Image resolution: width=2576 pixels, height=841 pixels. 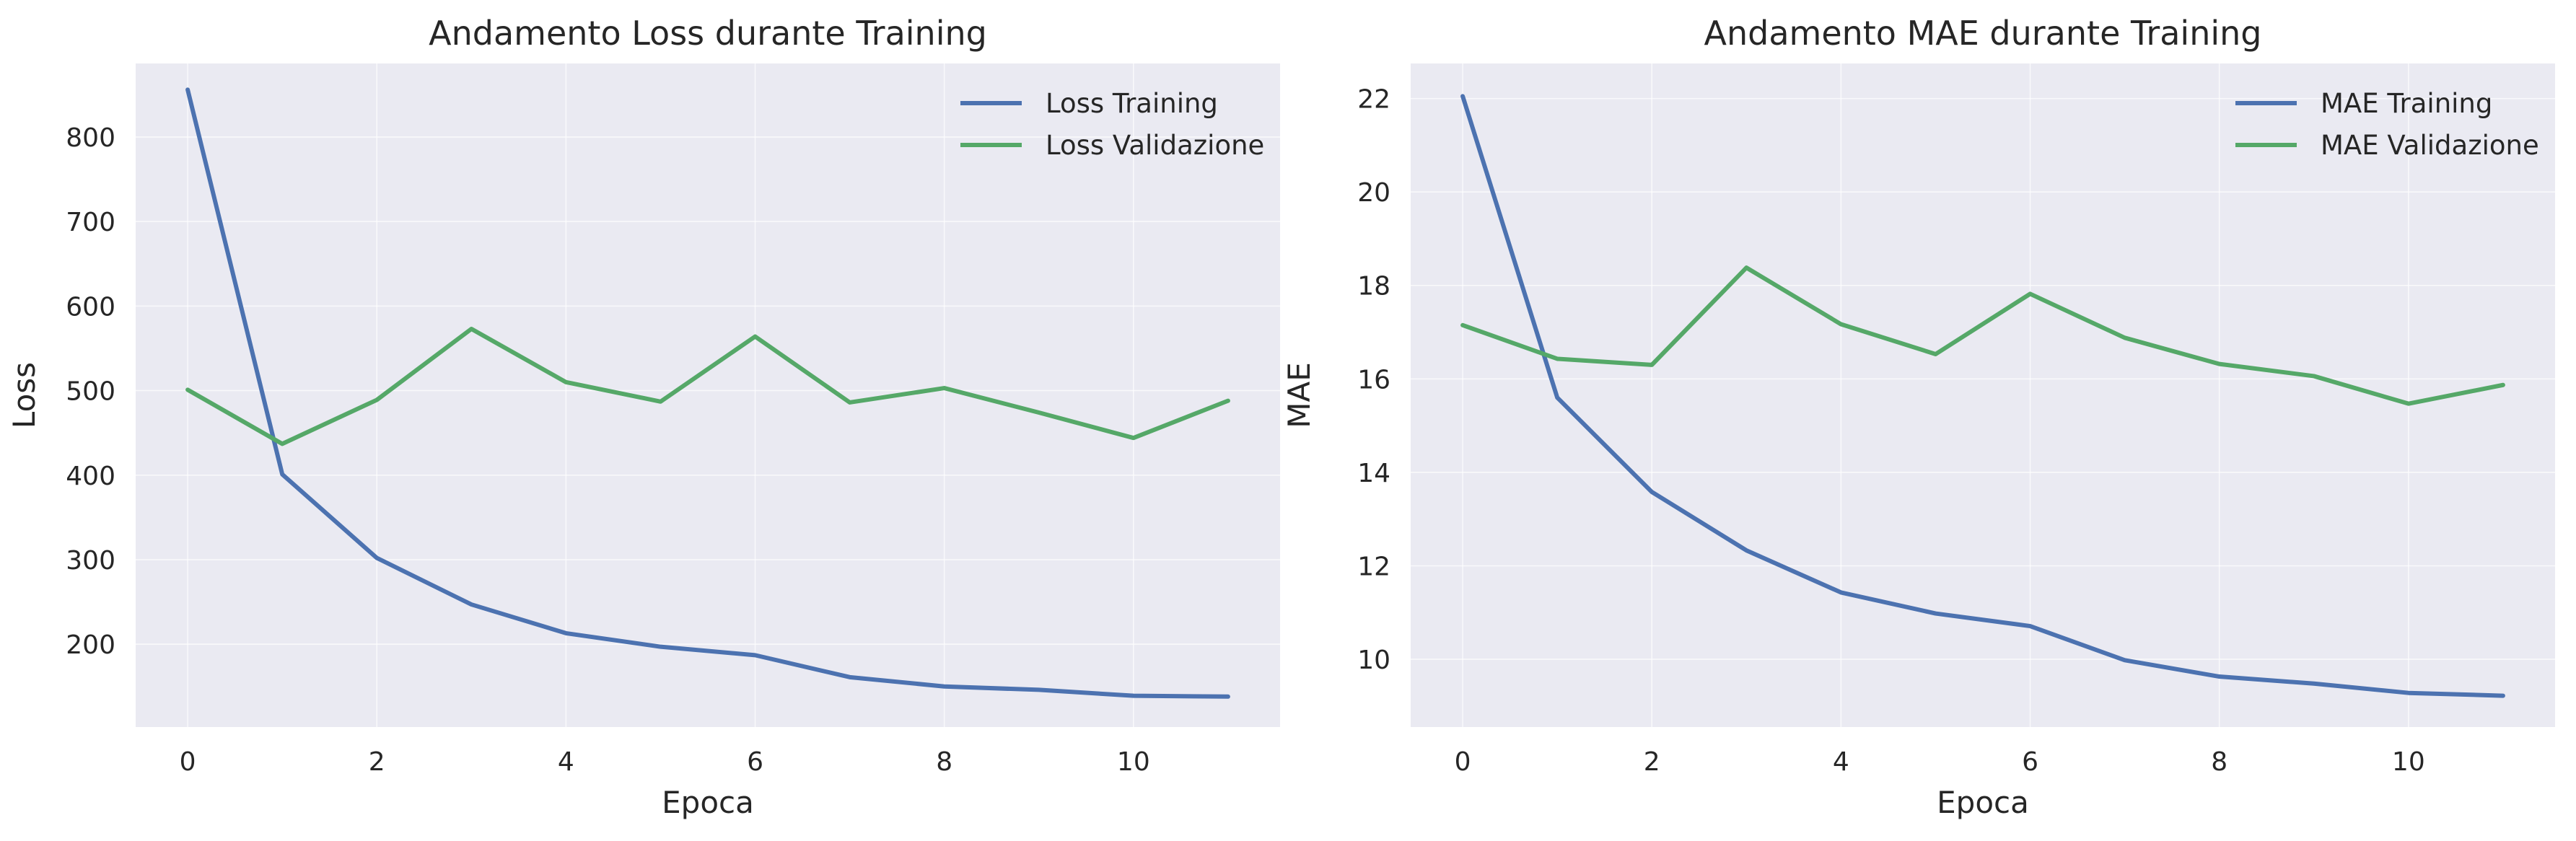 I want to click on mae-y-tick-label: 22, so click(x=1373, y=100).